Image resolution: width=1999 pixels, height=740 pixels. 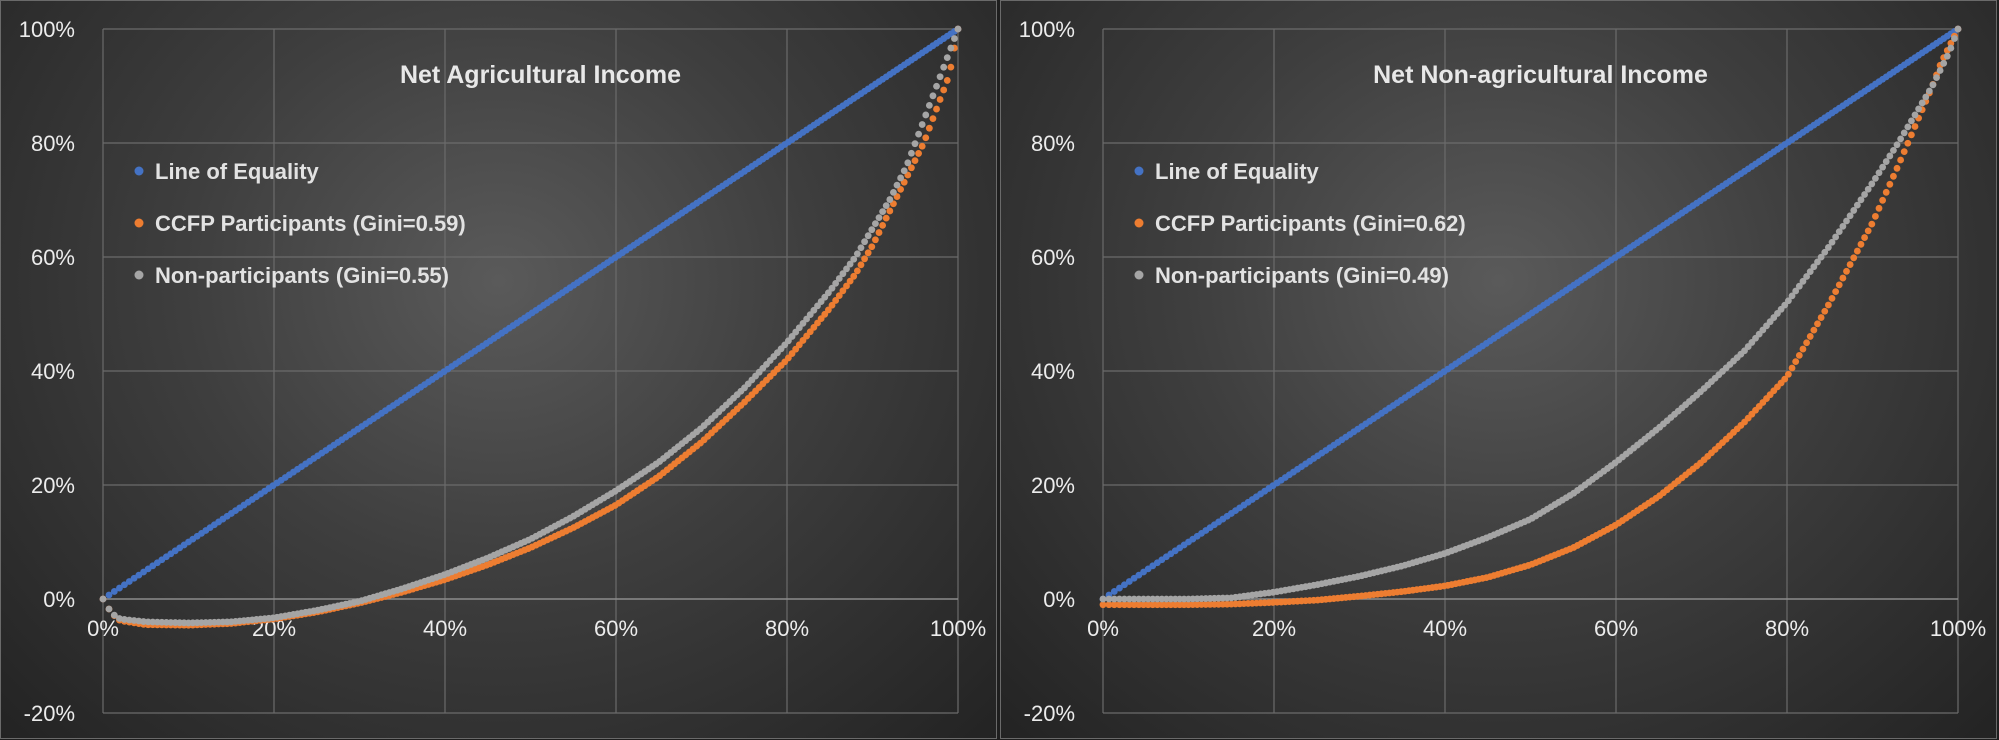 I want to click on legend-entry: Line of Equality, so click(x=237, y=171).